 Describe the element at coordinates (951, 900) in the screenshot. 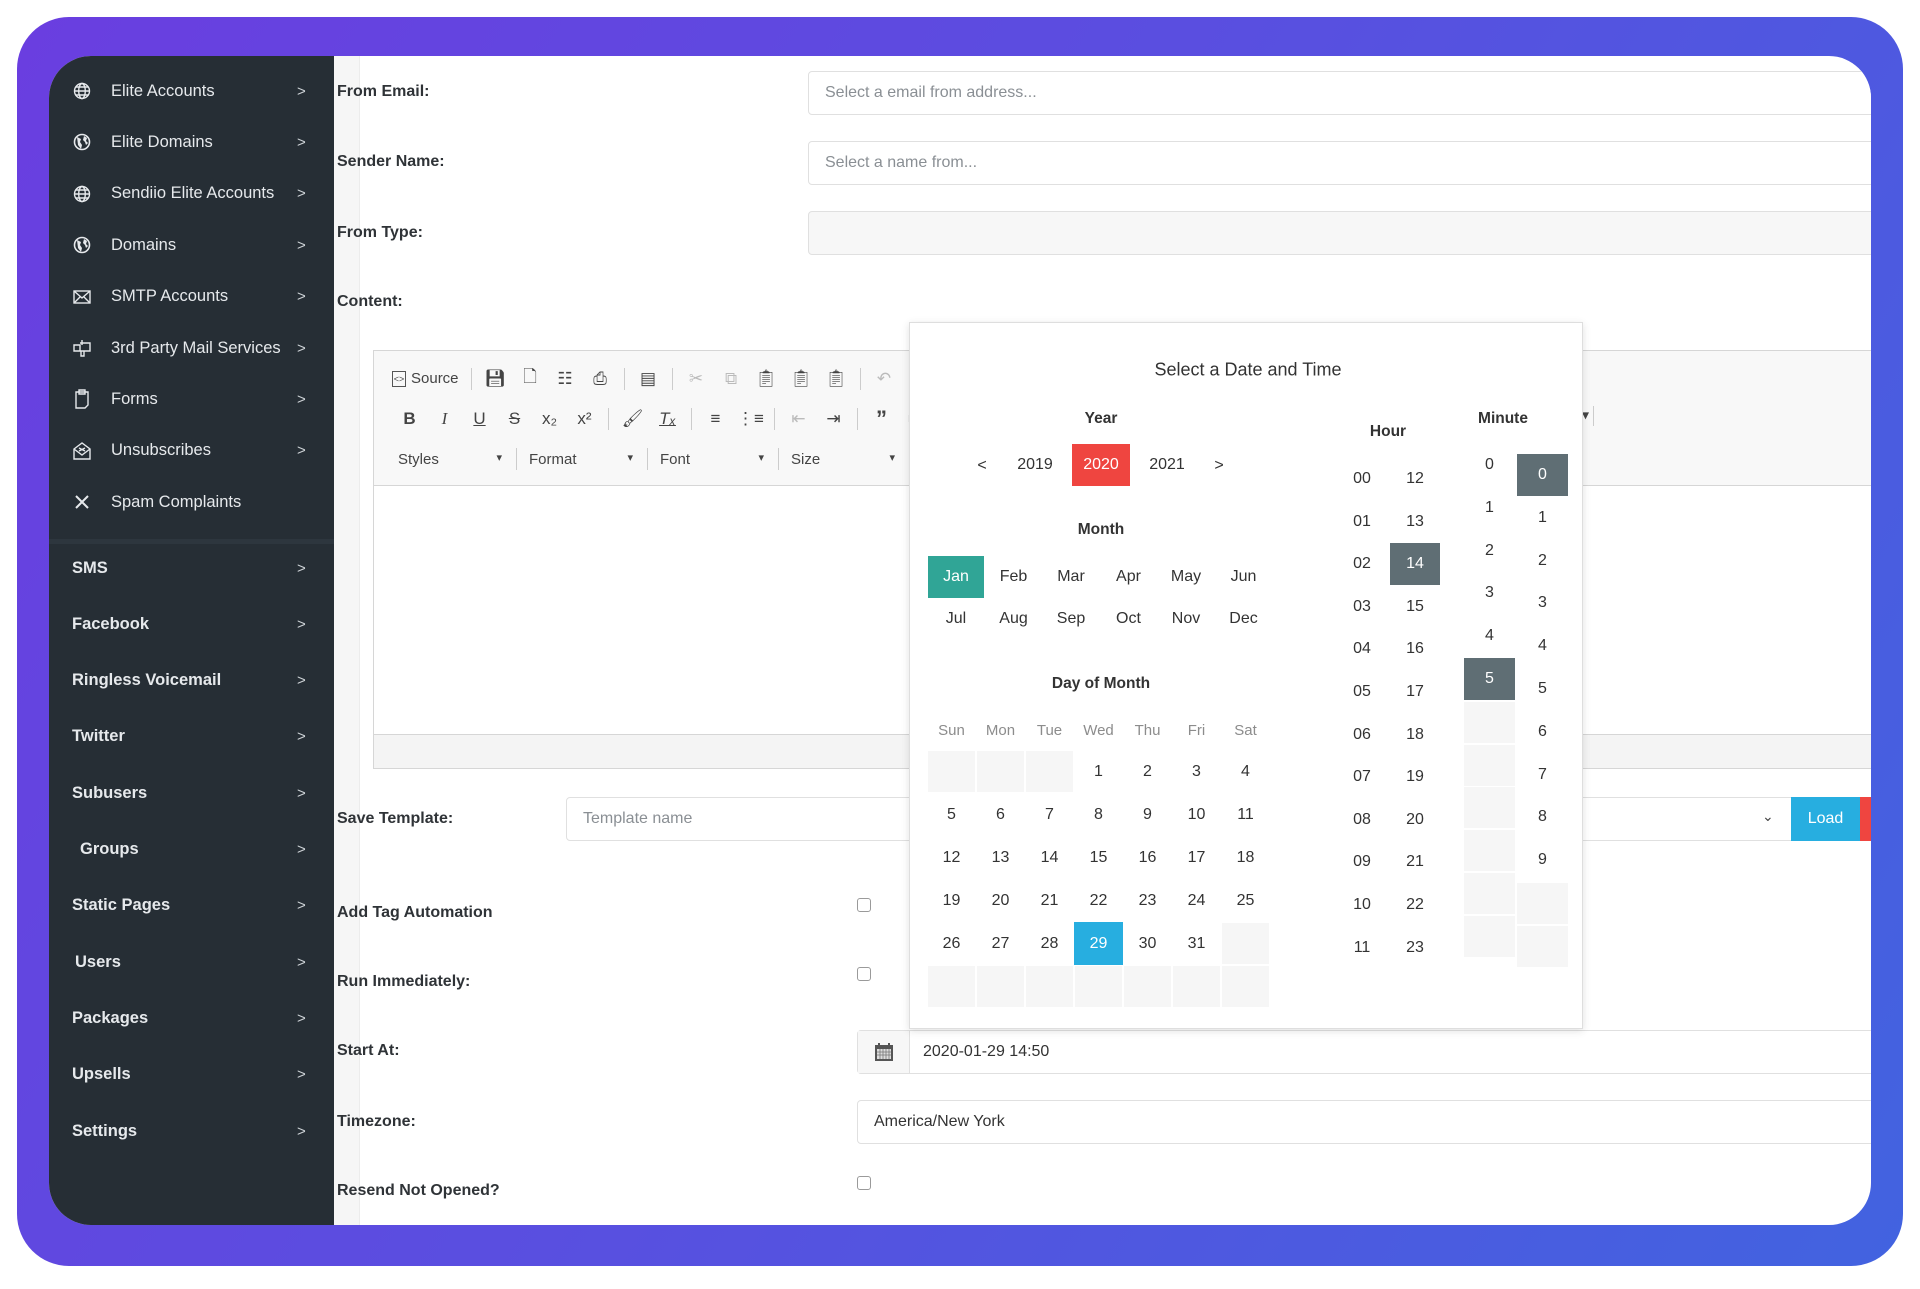

I see `day-option: 19` at that location.